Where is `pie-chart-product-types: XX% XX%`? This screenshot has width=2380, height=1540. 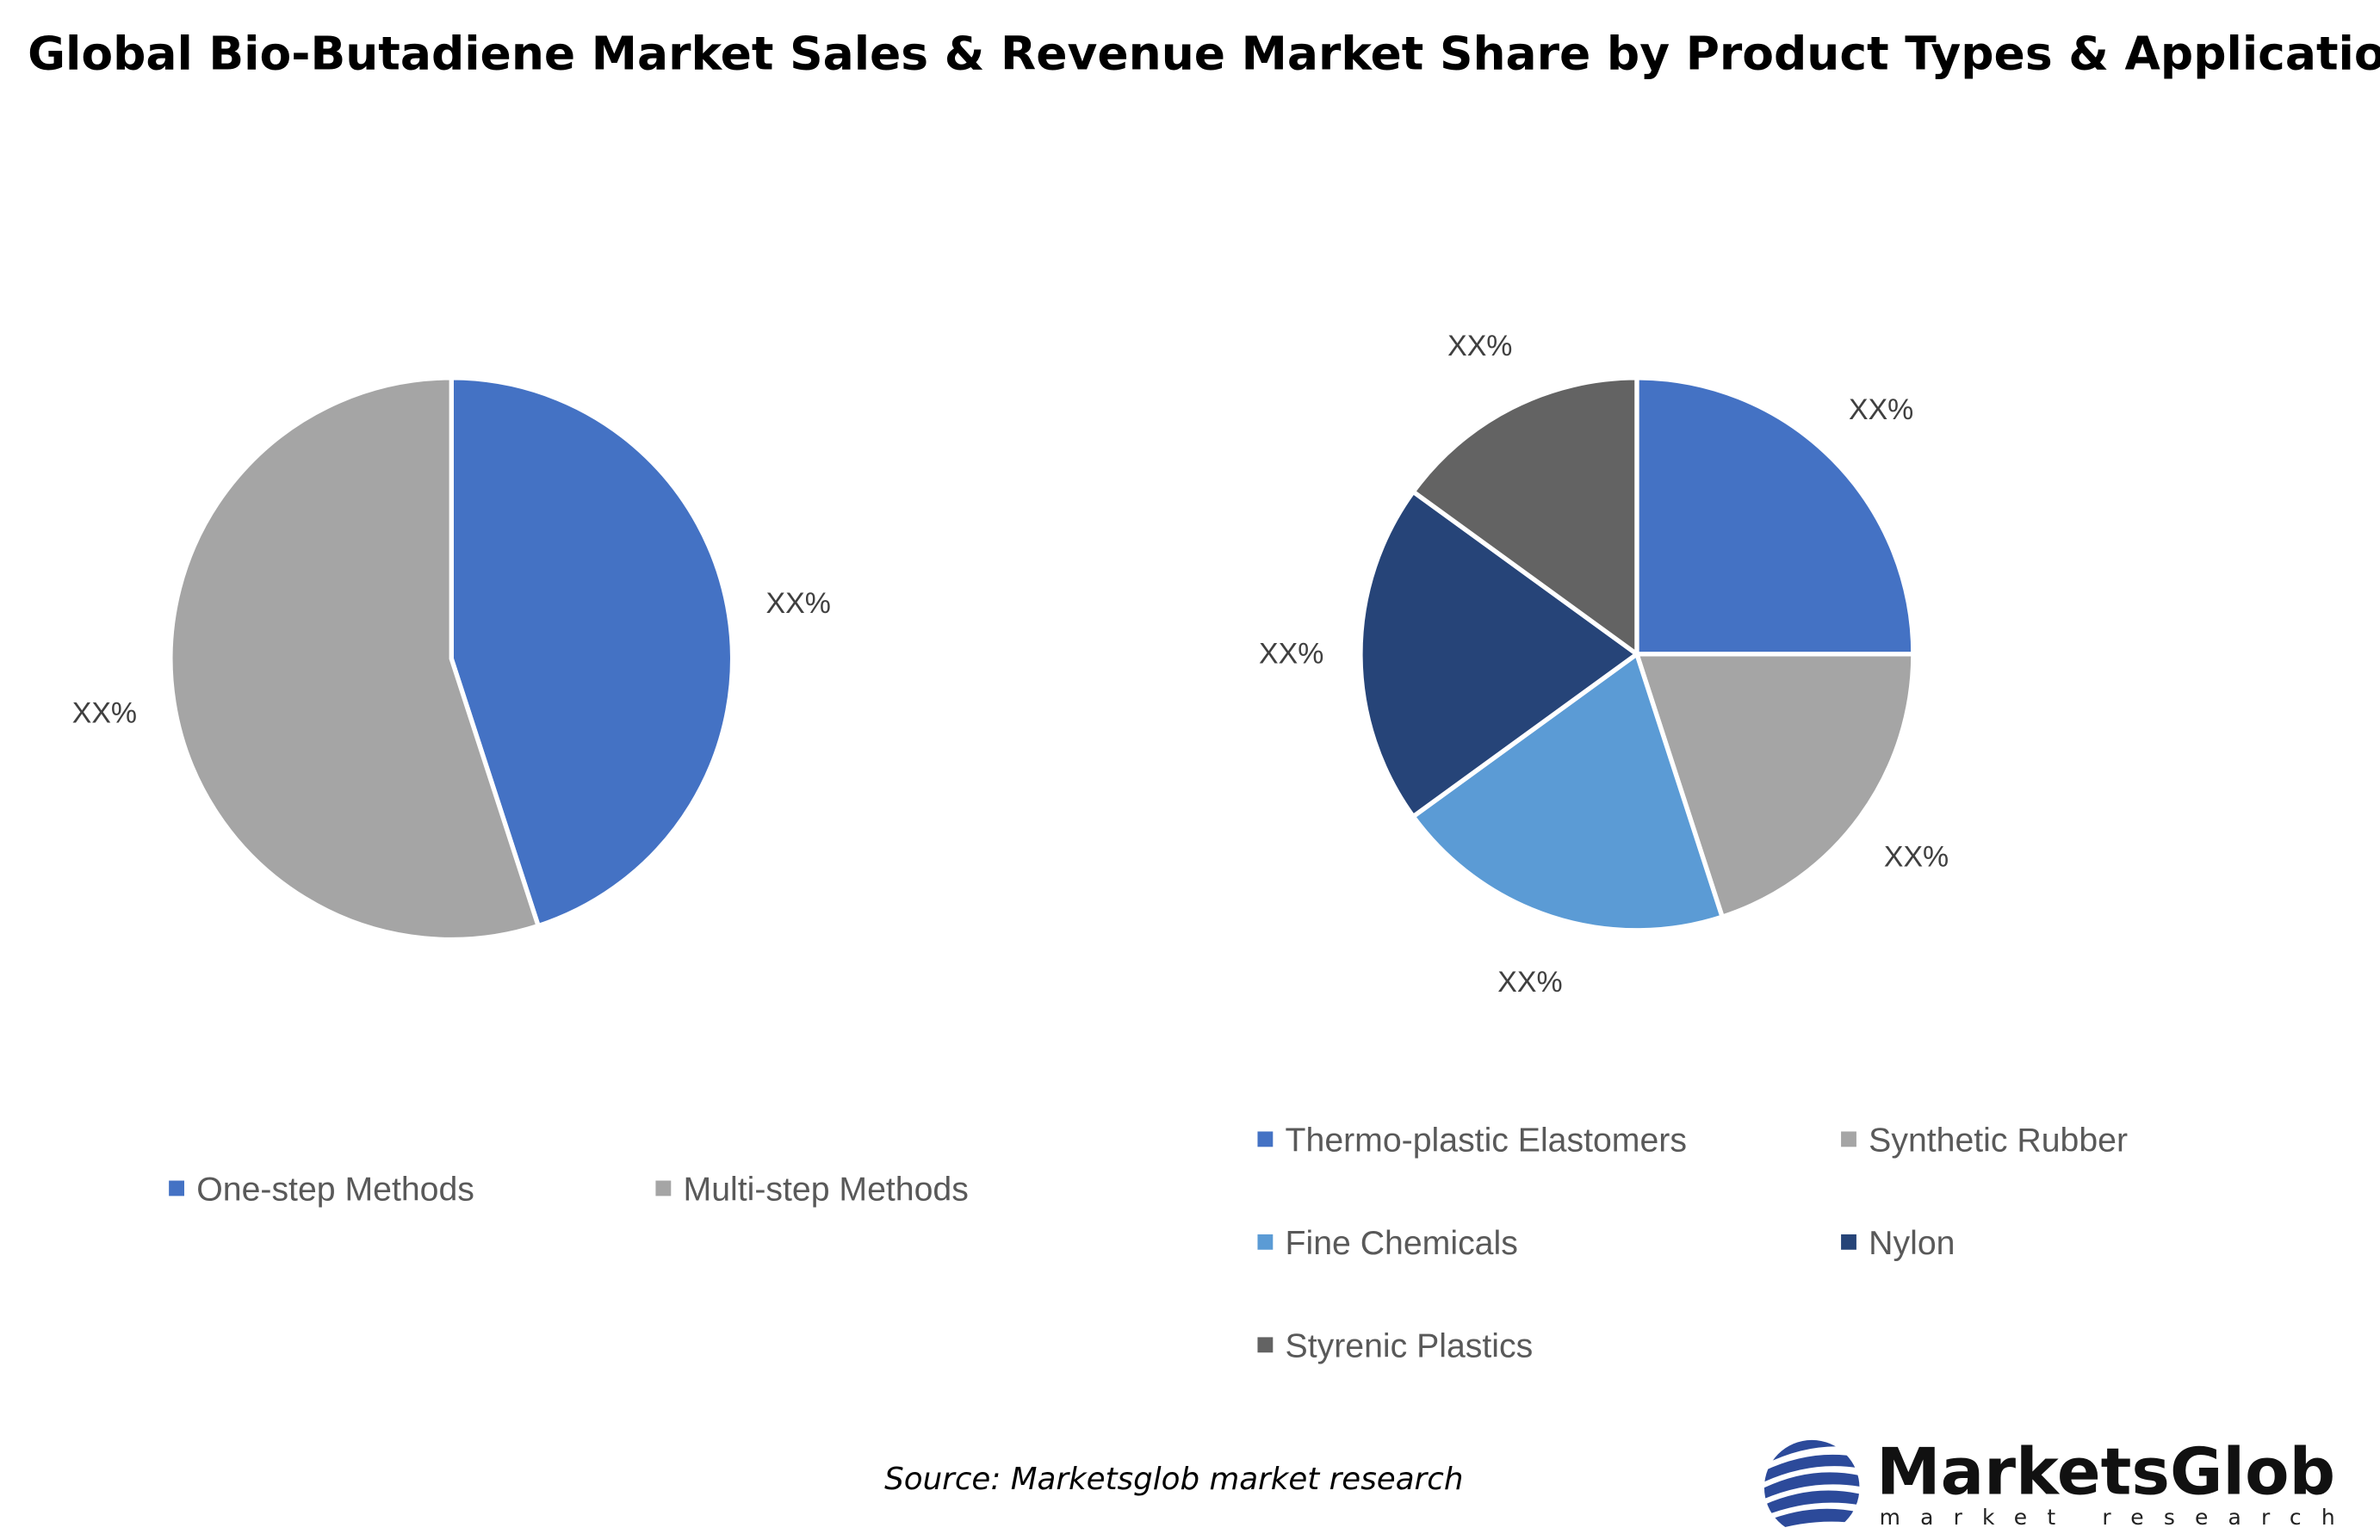
pie-chart-product-types: XX% XX% is located at coordinates (451, 659).